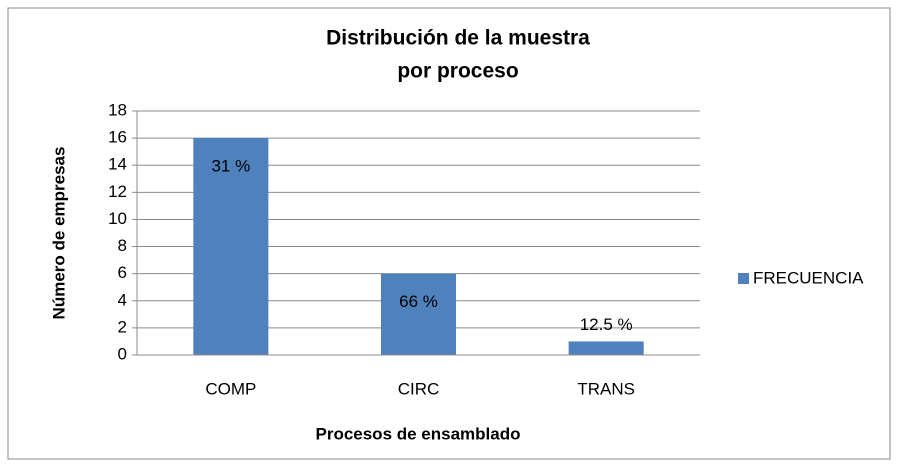 The image size is (899, 468). Describe the element at coordinates (122, 245) in the screenshot. I see `y-tick-label: 8` at that location.